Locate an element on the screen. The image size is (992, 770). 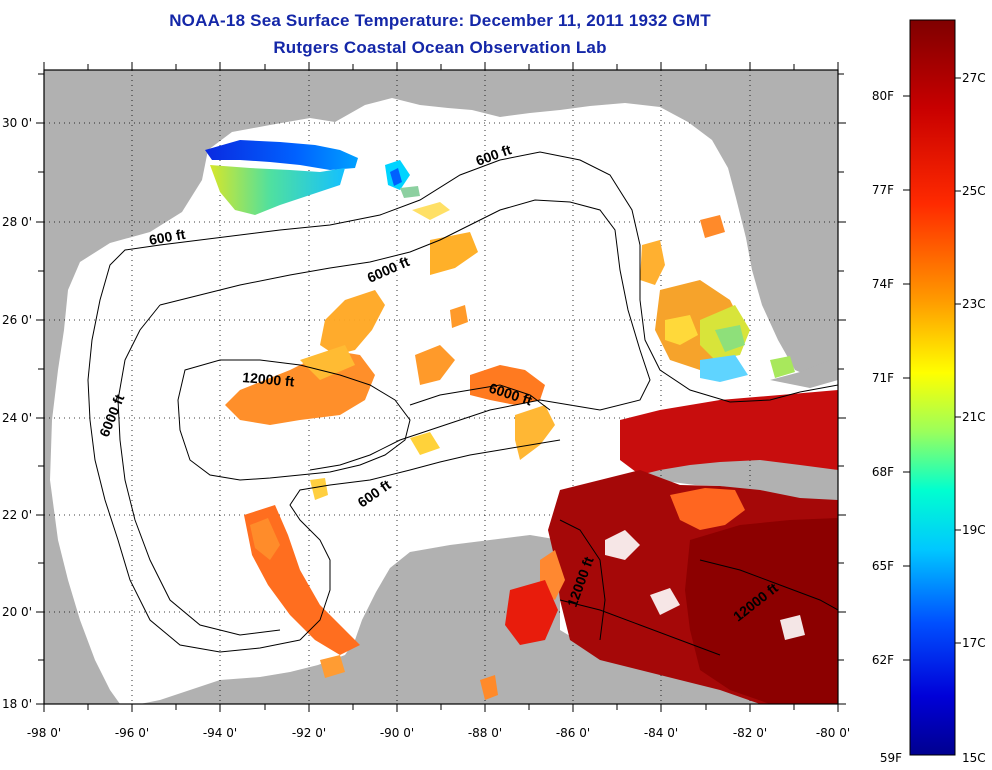
x-tick-label: -82 0' is located at coordinates (750, 733).